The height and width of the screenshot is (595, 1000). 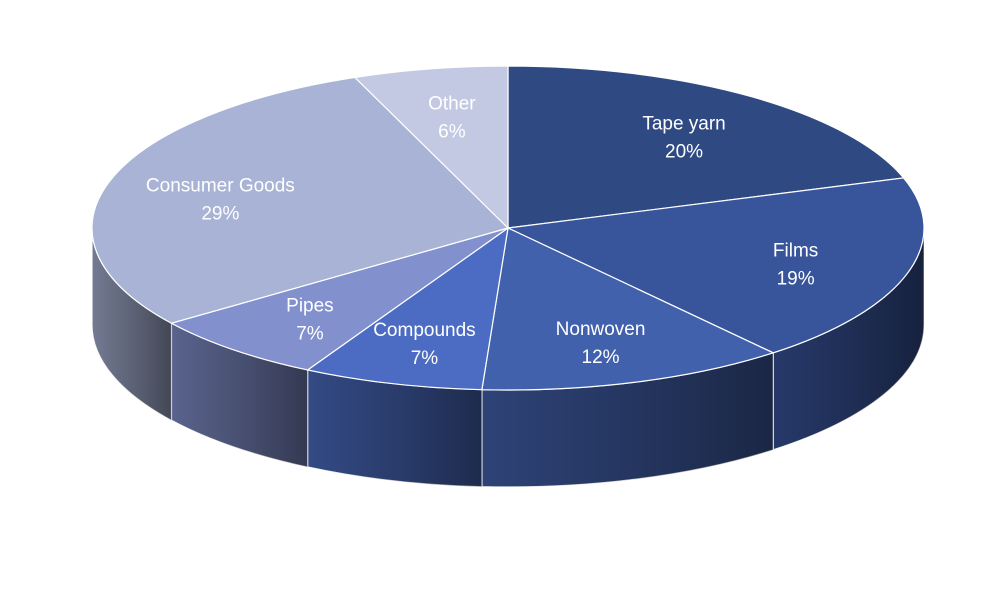 I want to click on slice-category-label: Other, so click(x=452, y=103).